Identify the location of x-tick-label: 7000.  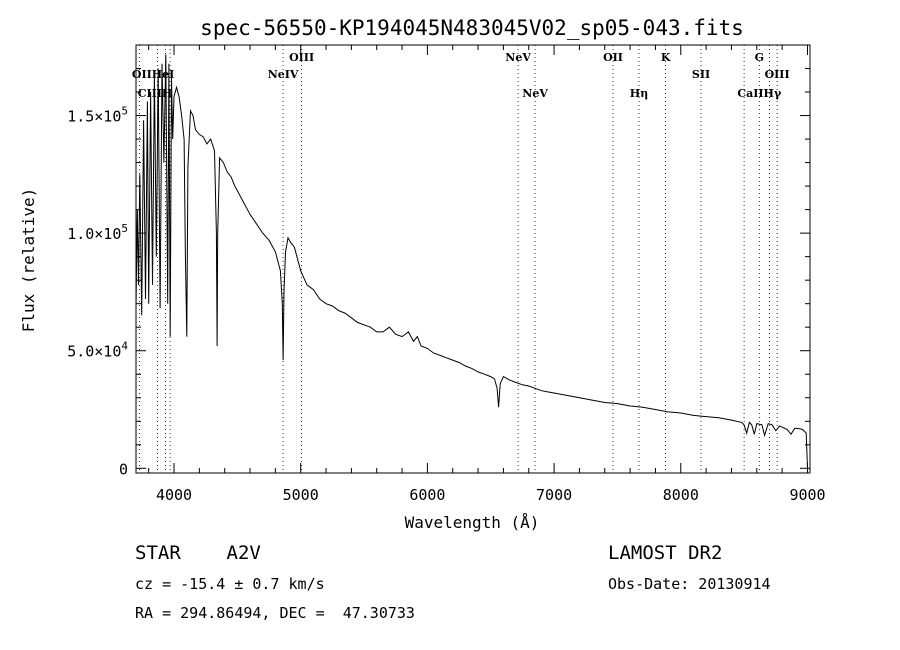
(554, 495).